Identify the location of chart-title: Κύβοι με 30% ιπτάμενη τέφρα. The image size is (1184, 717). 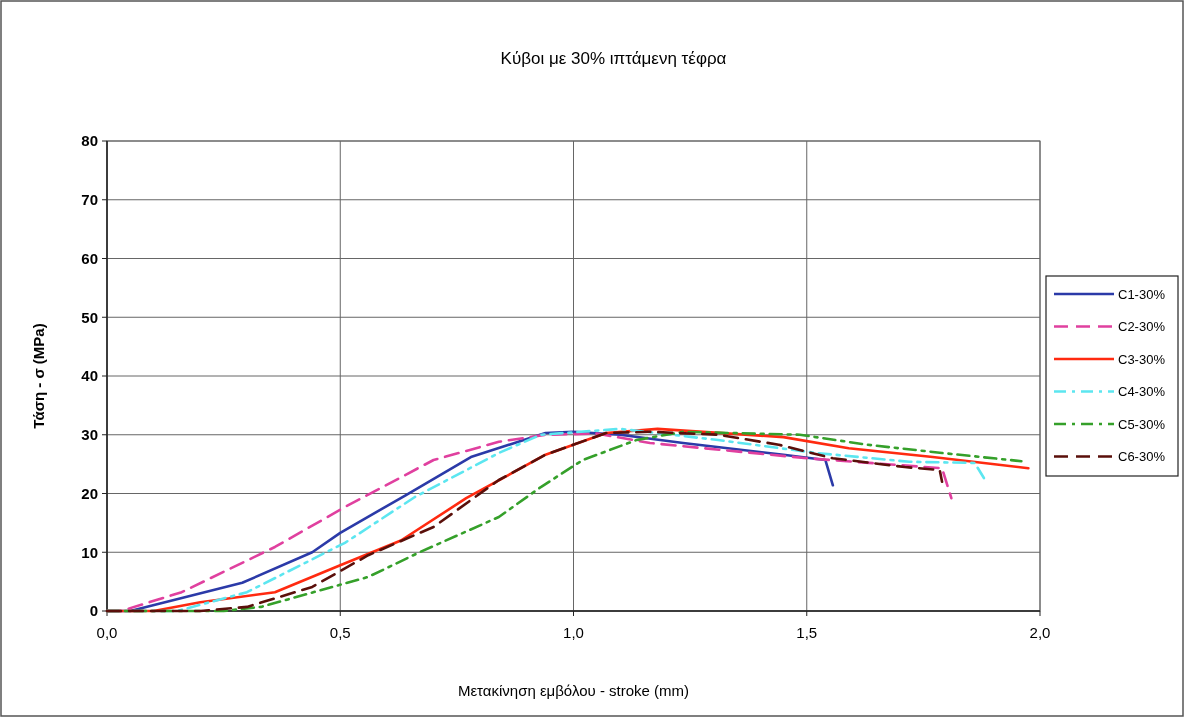
(613, 58).